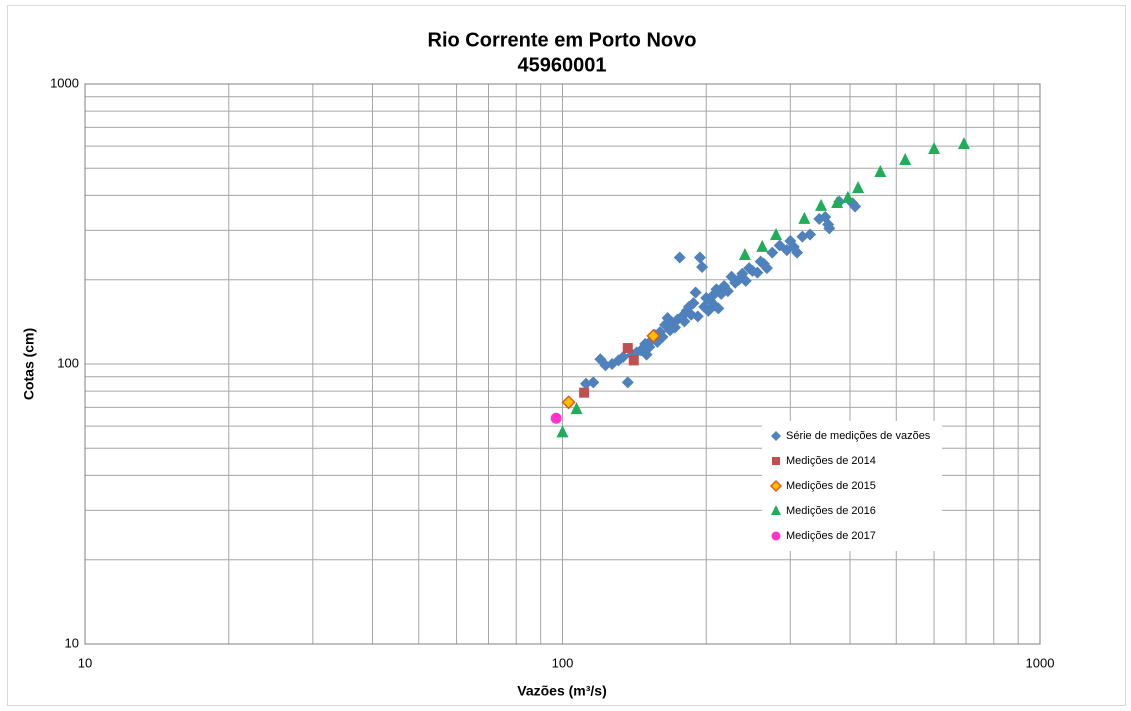 The height and width of the screenshot is (711, 1131). I want to click on legend-box, so click(852, 486).